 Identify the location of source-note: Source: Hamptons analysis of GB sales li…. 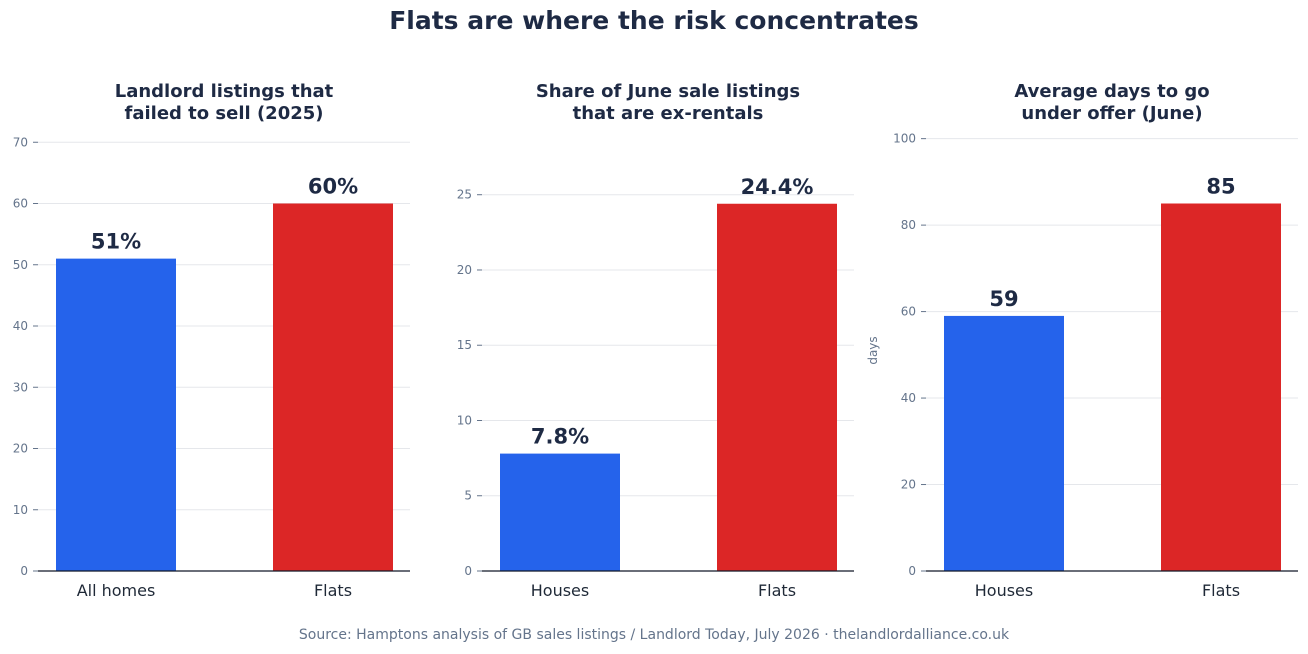
(654, 635).